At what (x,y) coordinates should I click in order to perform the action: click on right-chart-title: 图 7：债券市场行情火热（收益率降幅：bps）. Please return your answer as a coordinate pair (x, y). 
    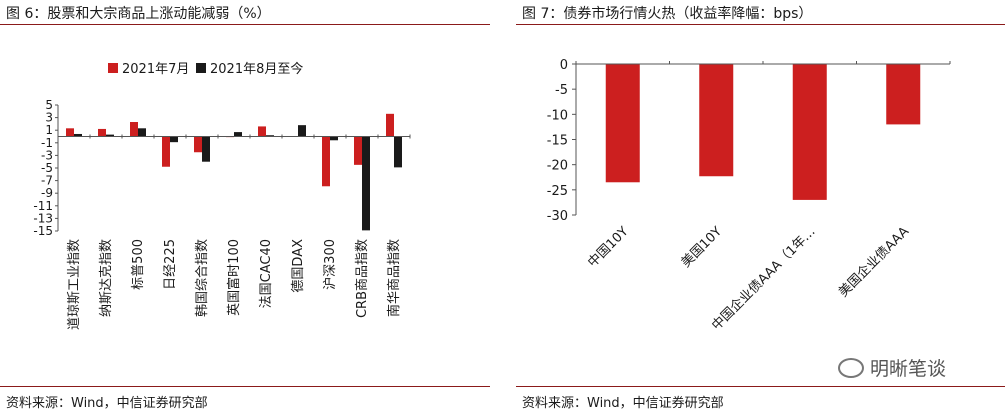
    Looking at the image, I should click on (667, 14).